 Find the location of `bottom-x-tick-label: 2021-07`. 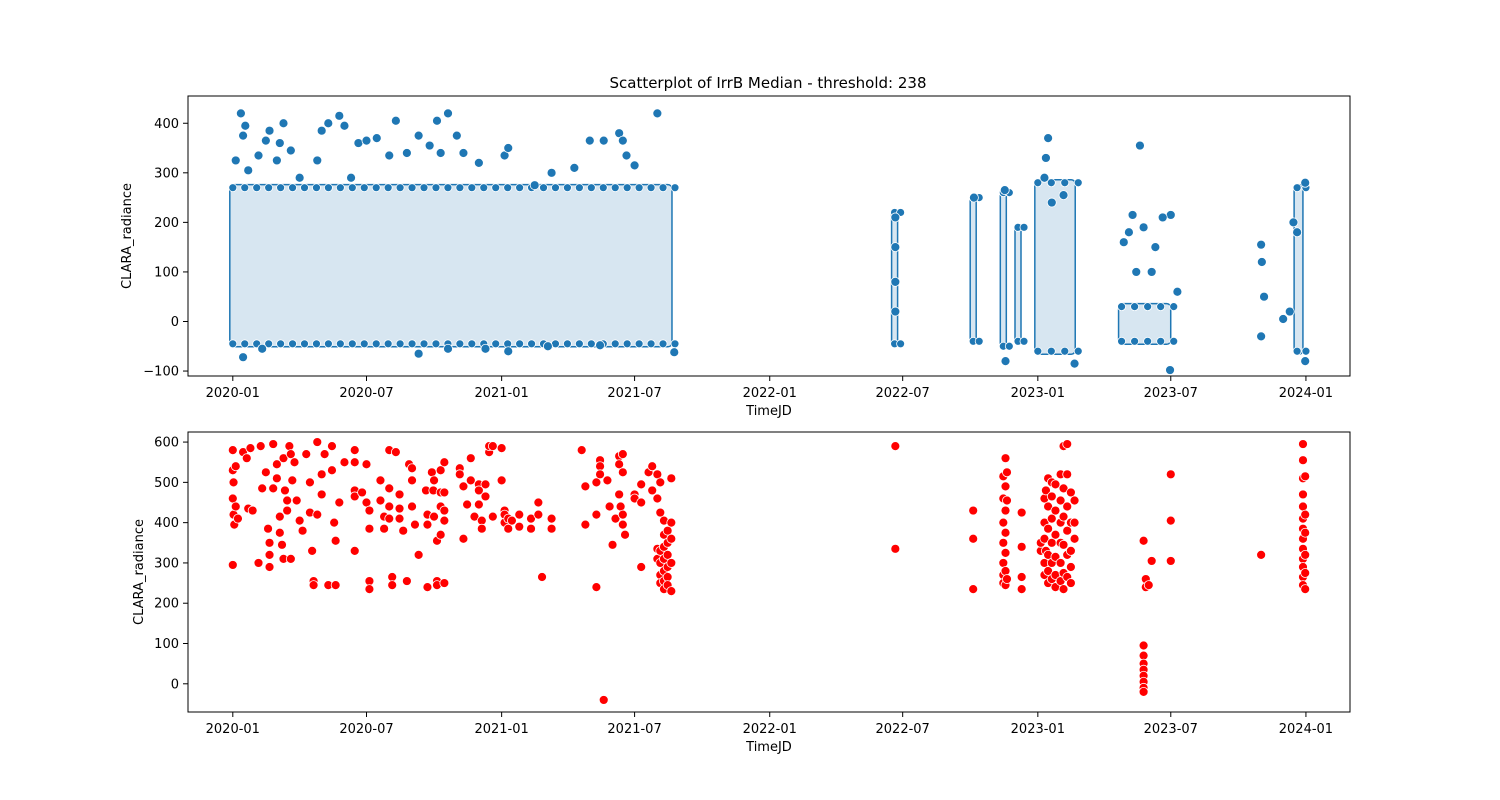

bottom-x-tick-label: 2021-07 is located at coordinates (634, 729).